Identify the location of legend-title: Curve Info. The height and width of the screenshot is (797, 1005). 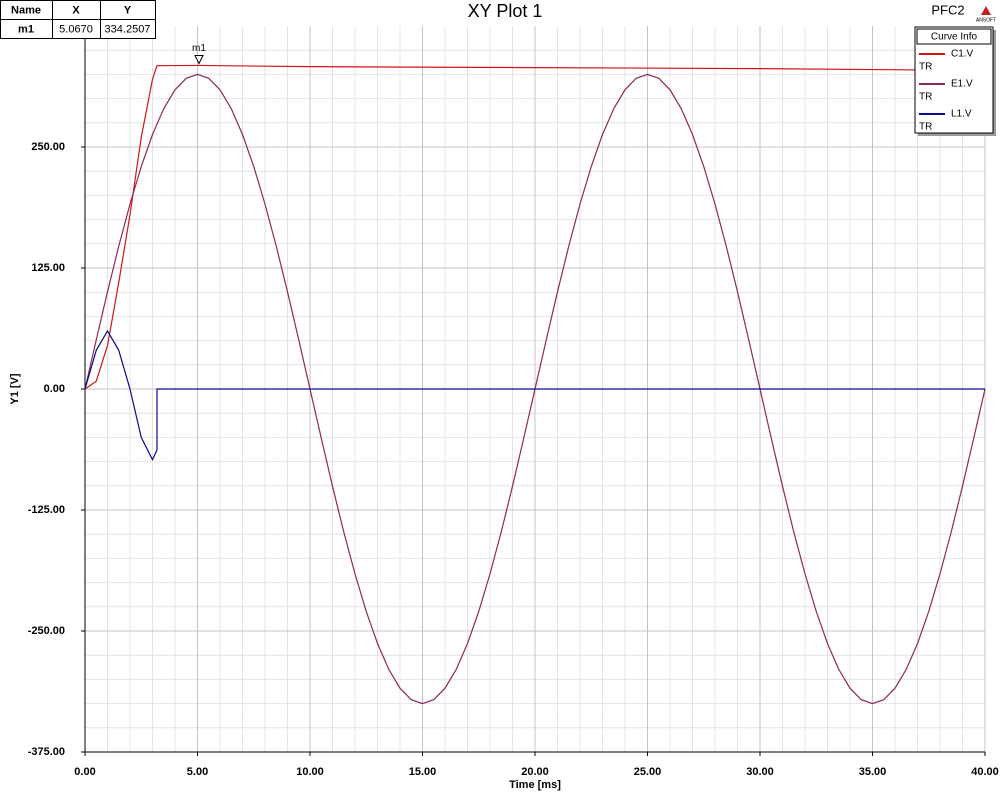
(954, 37).